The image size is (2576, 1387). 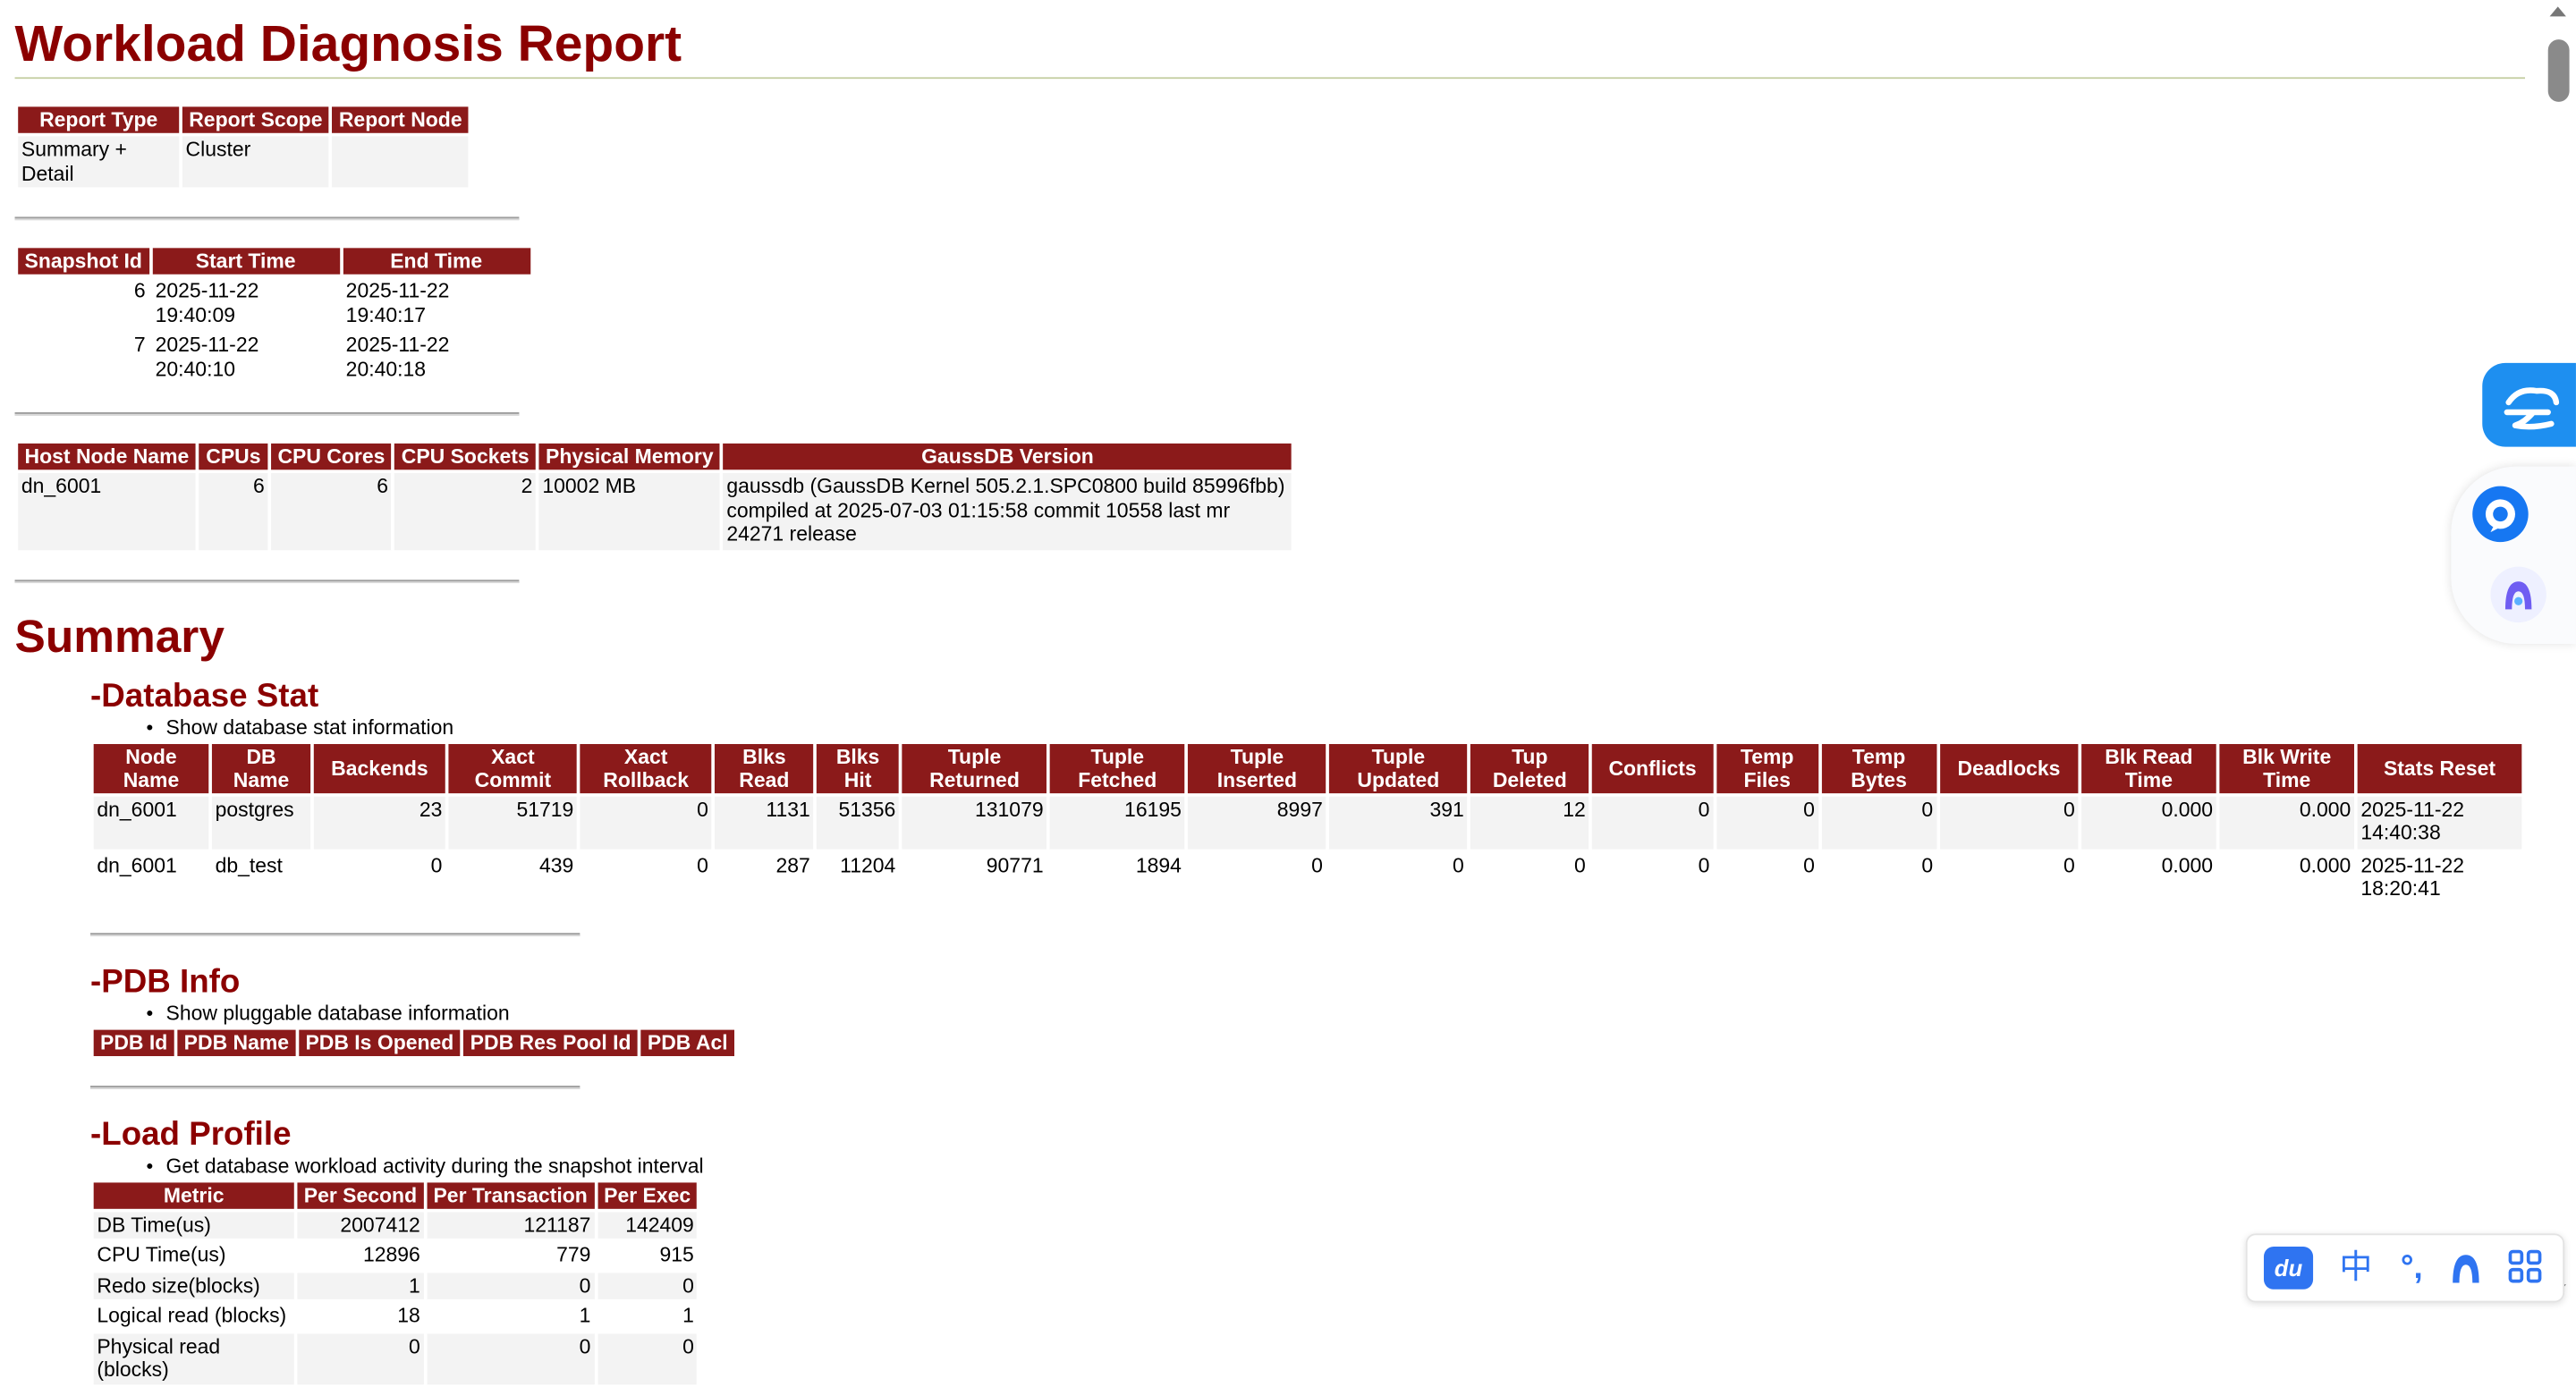 What do you see at coordinates (193, 1316) in the screenshot?
I see `table-cell: Logical read (blocks)` at bounding box center [193, 1316].